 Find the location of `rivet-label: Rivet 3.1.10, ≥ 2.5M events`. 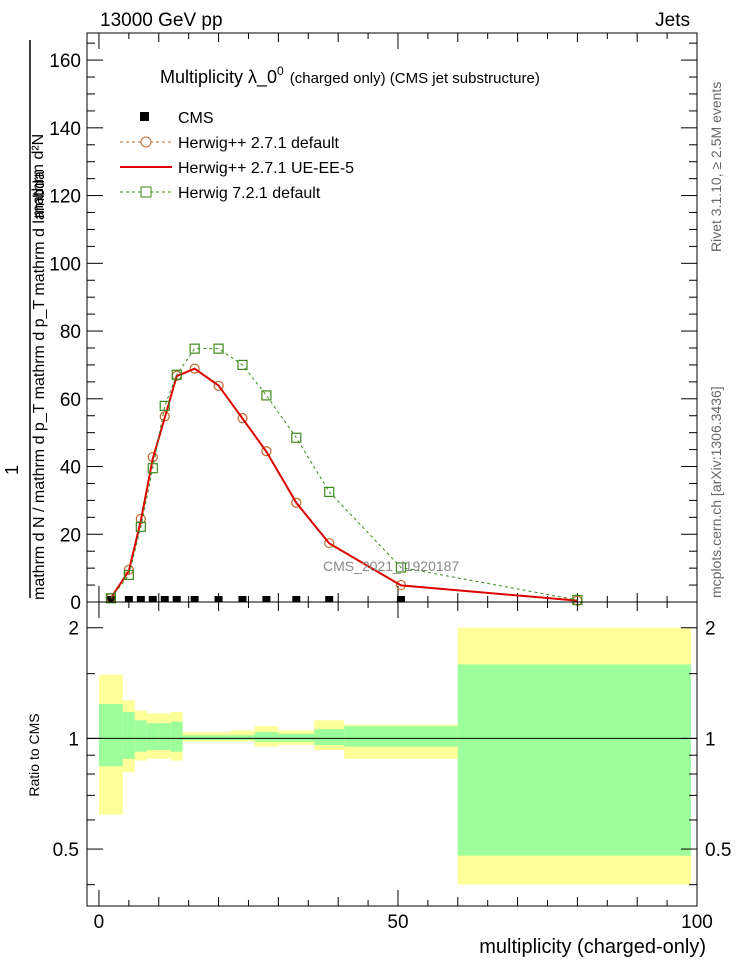

rivet-label: Rivet 3.1.10, ≥ 2.5M events is located at coordinates (716, 167).